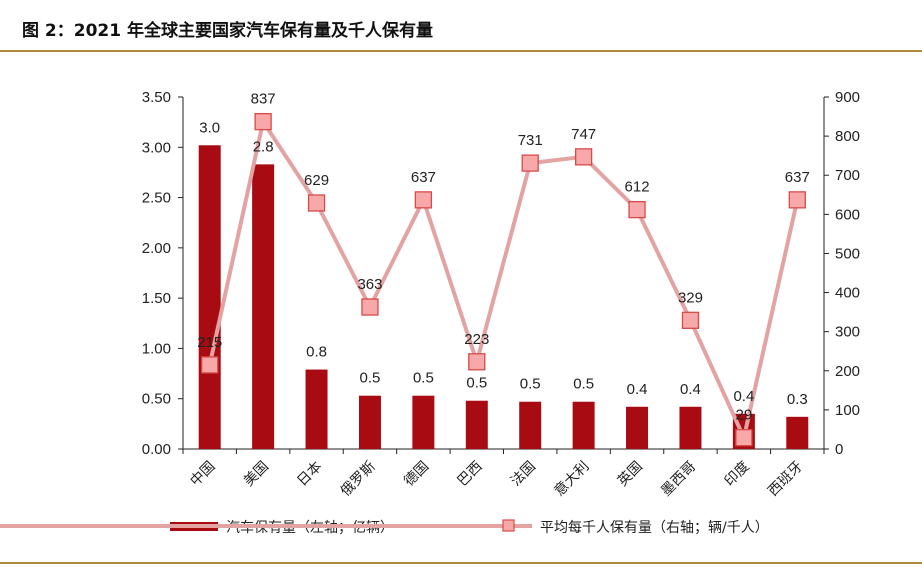 This screenshot has width=922, height=567. What do you see at coordinates (358, 479) in the screenshot?
I see `x-tick-label: 俄罗斯` at bounding box center [358, 479].